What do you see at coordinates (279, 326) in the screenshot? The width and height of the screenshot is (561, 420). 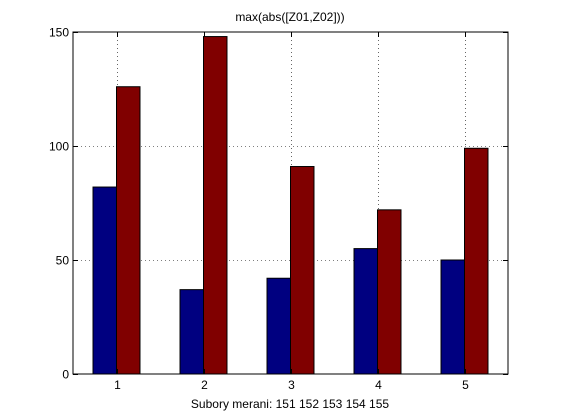 I see `bar-series1-cat3` at bounding box center [279, 326].